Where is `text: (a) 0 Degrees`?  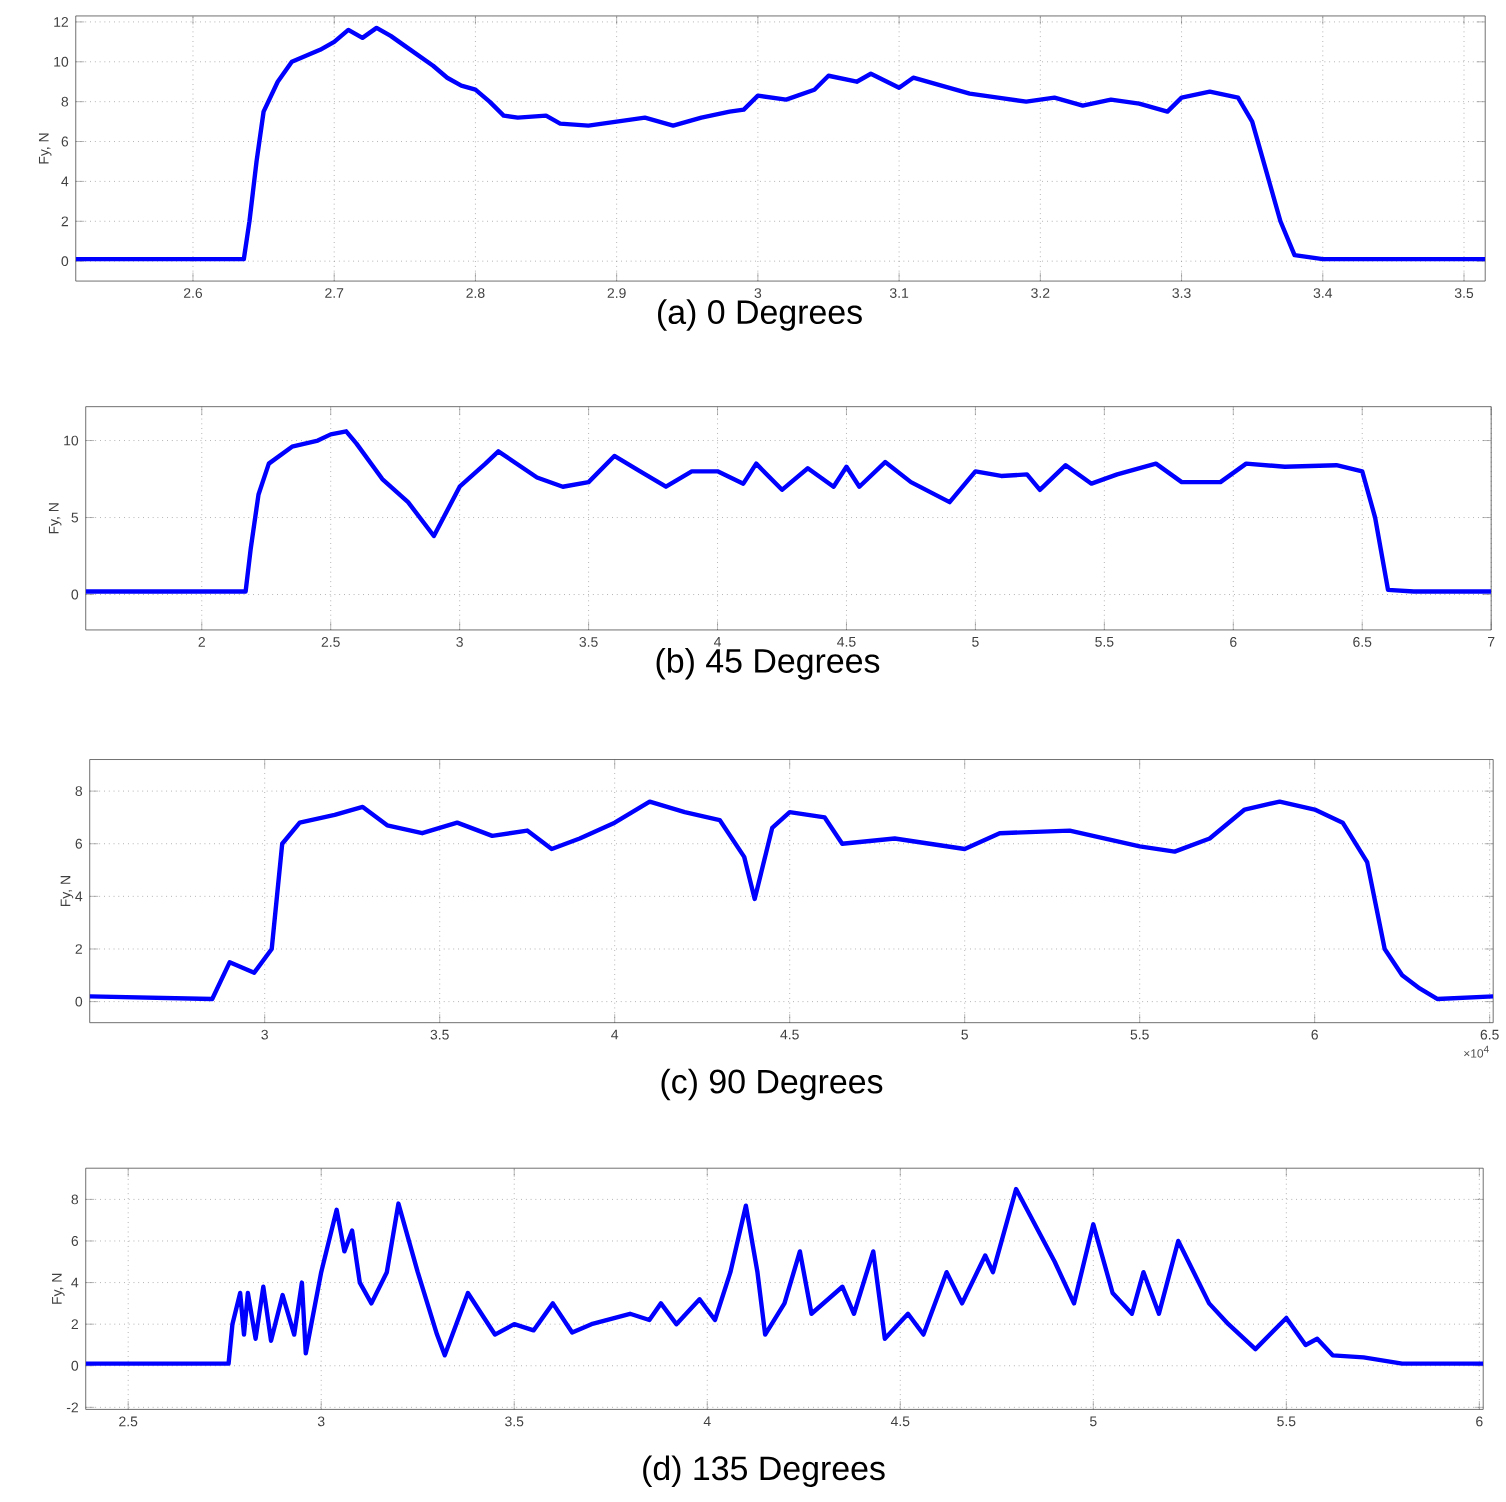 text: (a) 0 Degrees is located at coordinates (760, 315).